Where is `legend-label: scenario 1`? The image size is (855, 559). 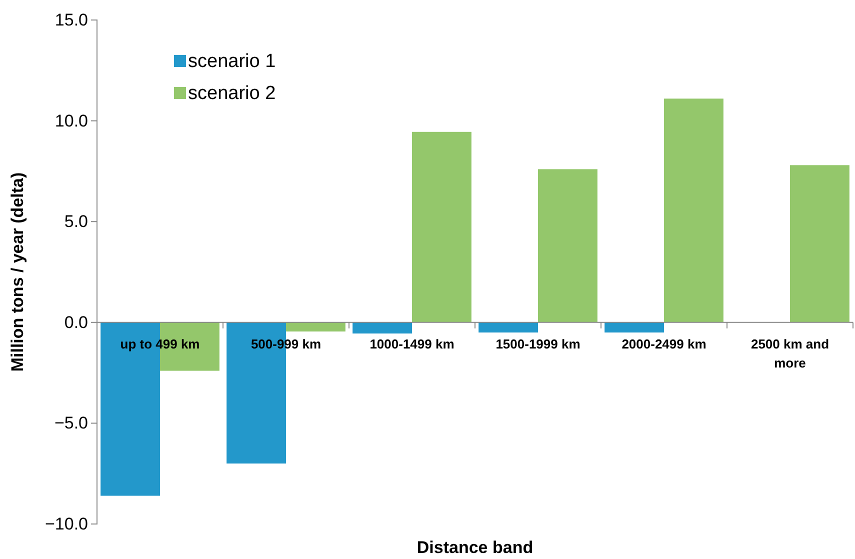
legend-label: scenario 1 is located at coordinates (232, 61).